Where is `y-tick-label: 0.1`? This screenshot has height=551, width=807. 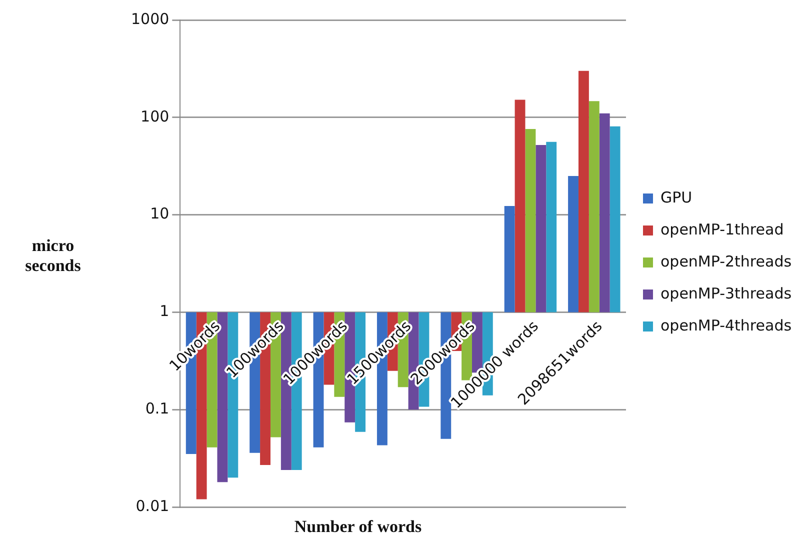 y-tick-label: 0.1 is located at coordinates (157, 408).